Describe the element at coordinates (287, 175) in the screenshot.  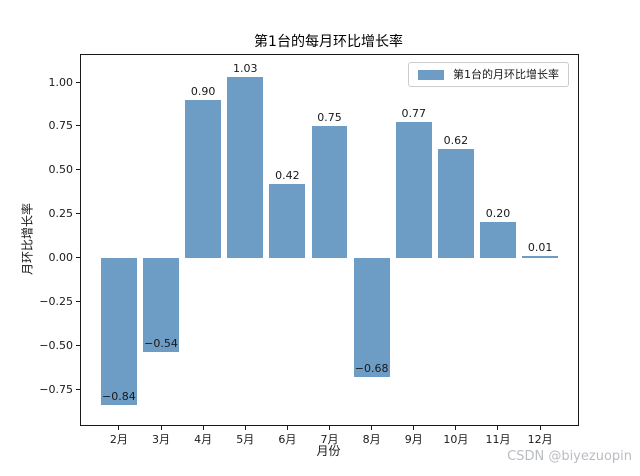
I see `bar-value-label: 0.42` at that location.